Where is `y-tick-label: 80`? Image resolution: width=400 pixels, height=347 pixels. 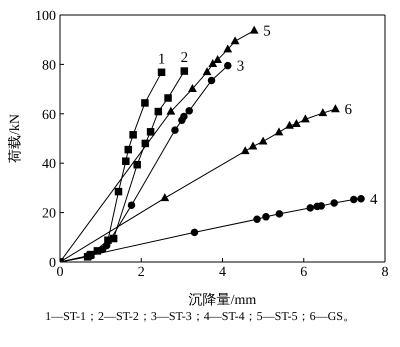
y-tick-label: 80 is located at coordinates (49, 66).